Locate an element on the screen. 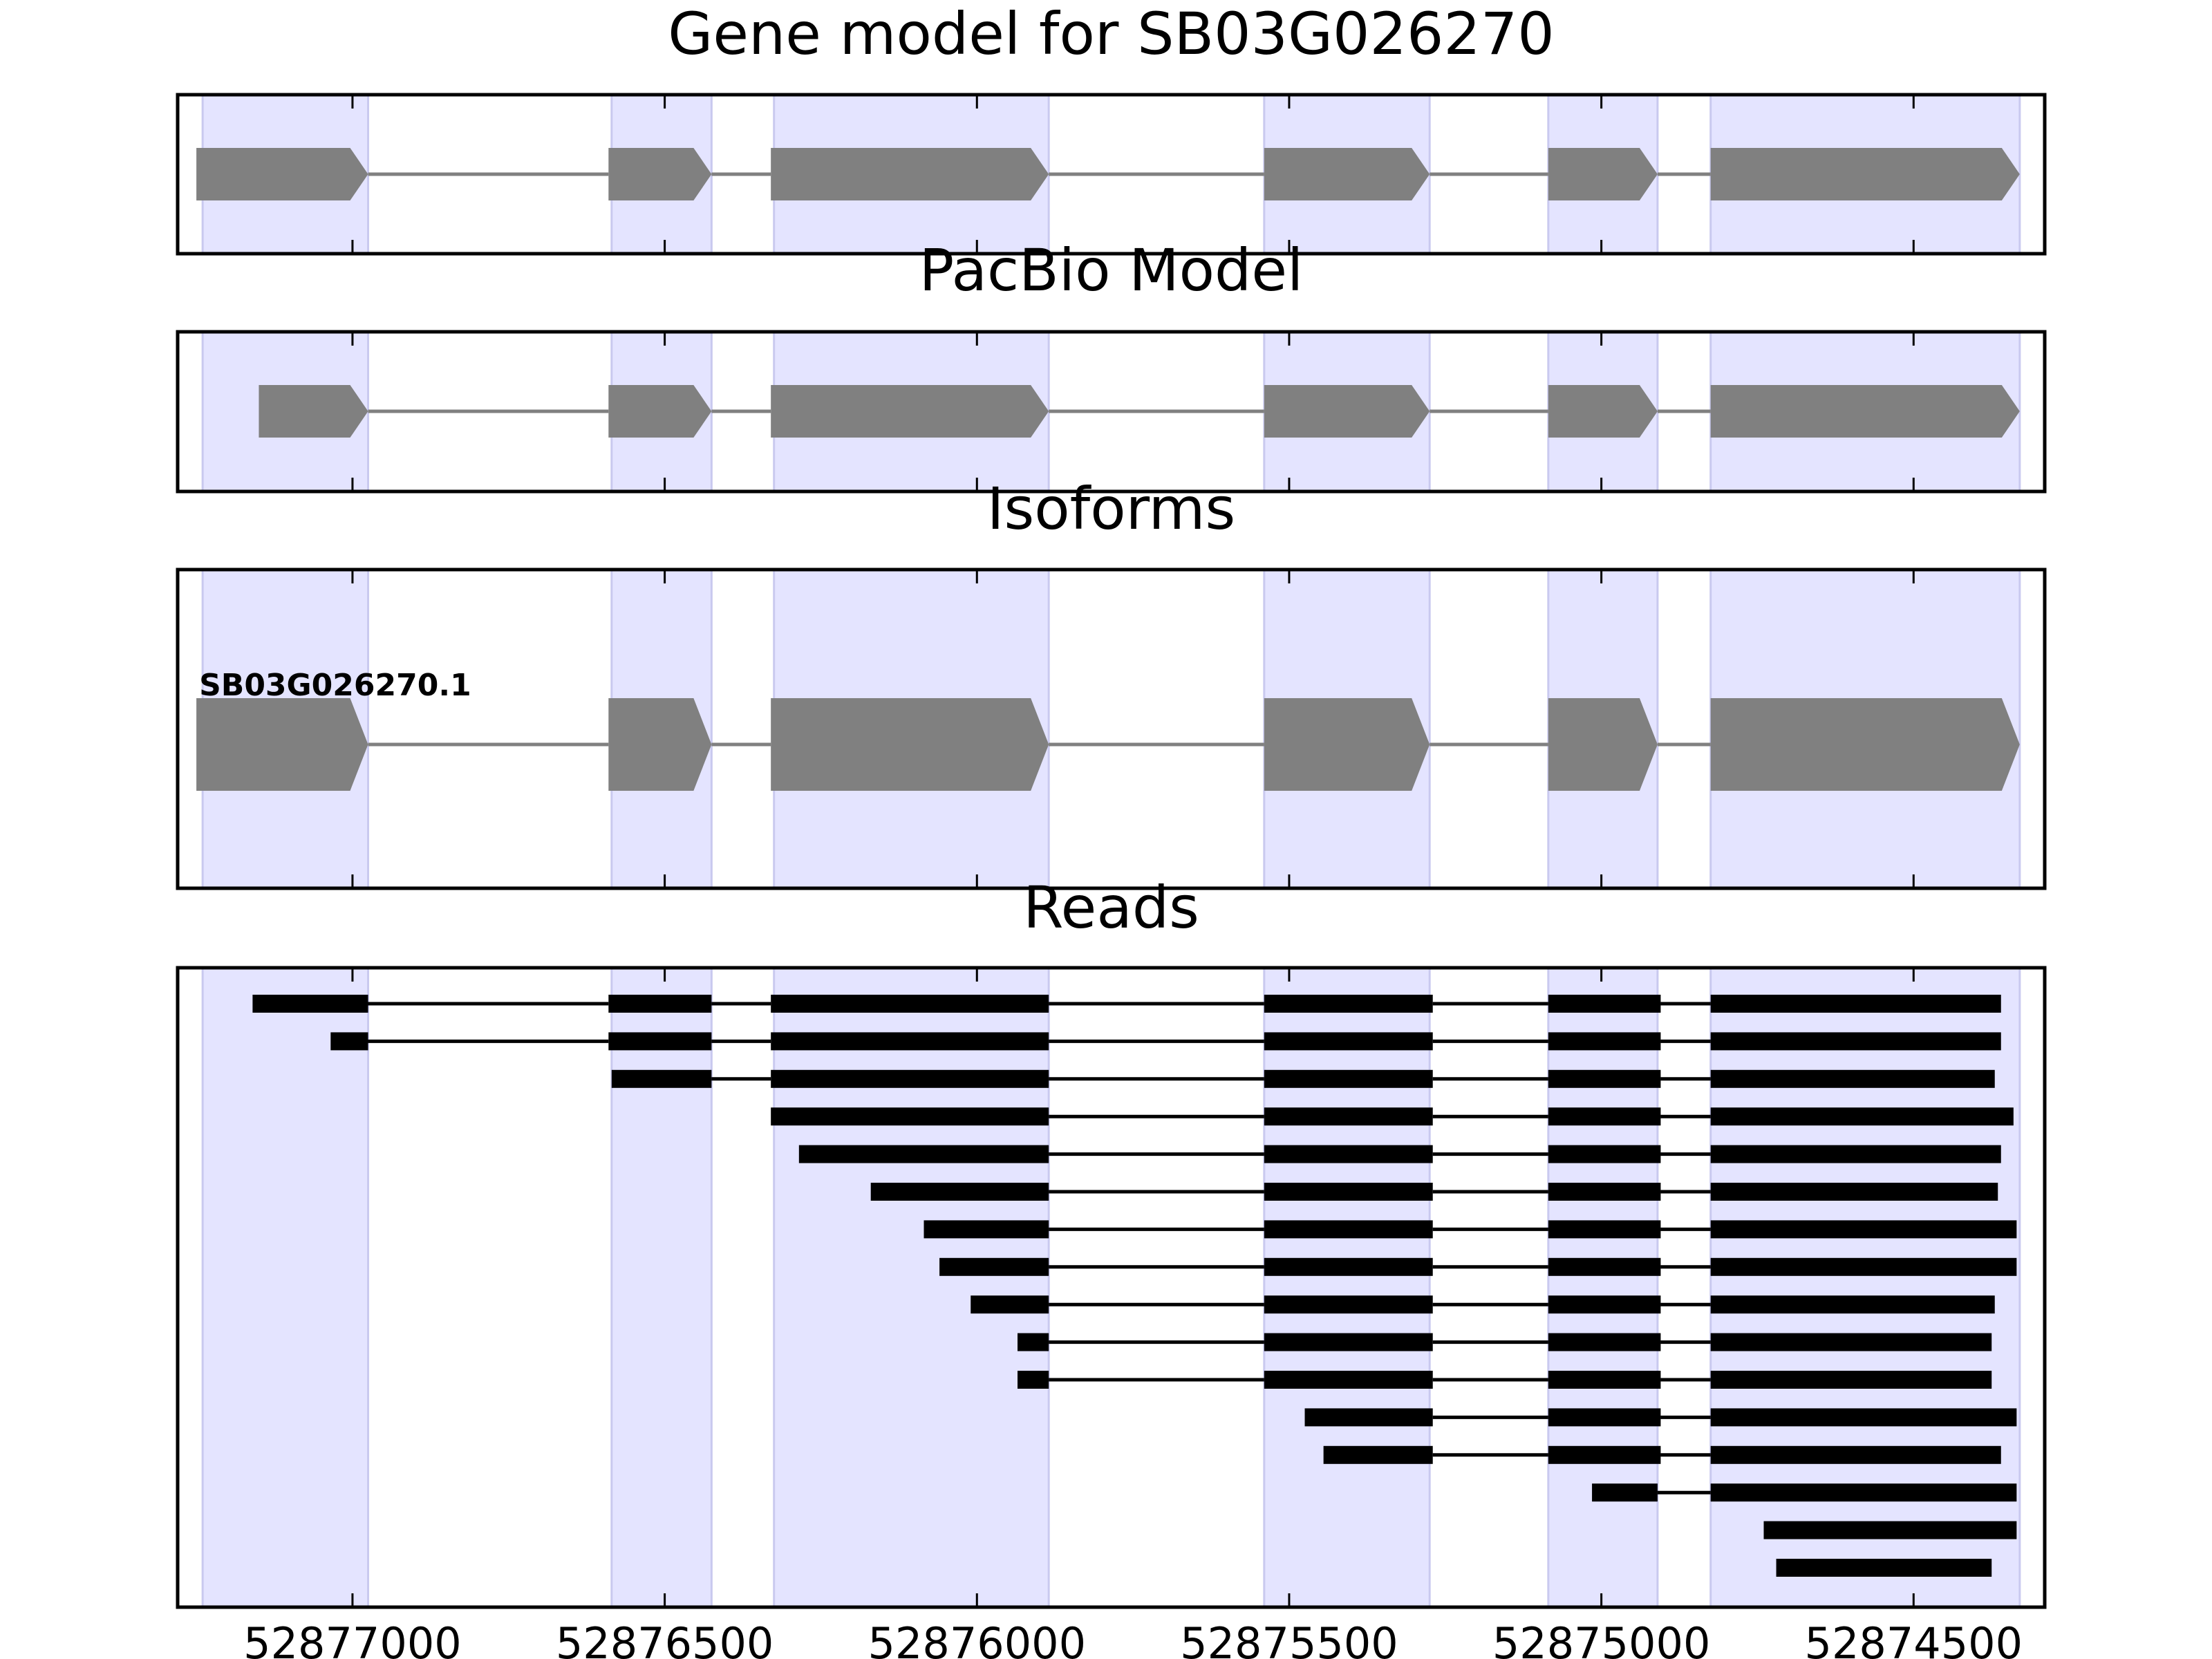 This screenshot has width=2212, height=1659. panel-1: Gene model for SB03G026270 is located at coordinates (1111, 128).